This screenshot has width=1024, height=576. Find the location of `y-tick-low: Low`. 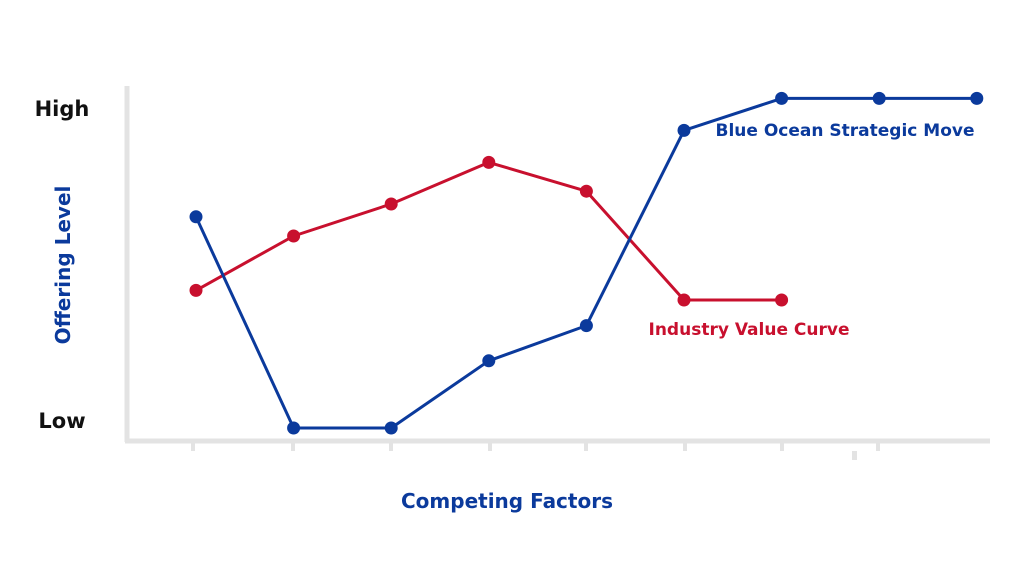

y-tick-low: Low is located at coordinates (61, 421).